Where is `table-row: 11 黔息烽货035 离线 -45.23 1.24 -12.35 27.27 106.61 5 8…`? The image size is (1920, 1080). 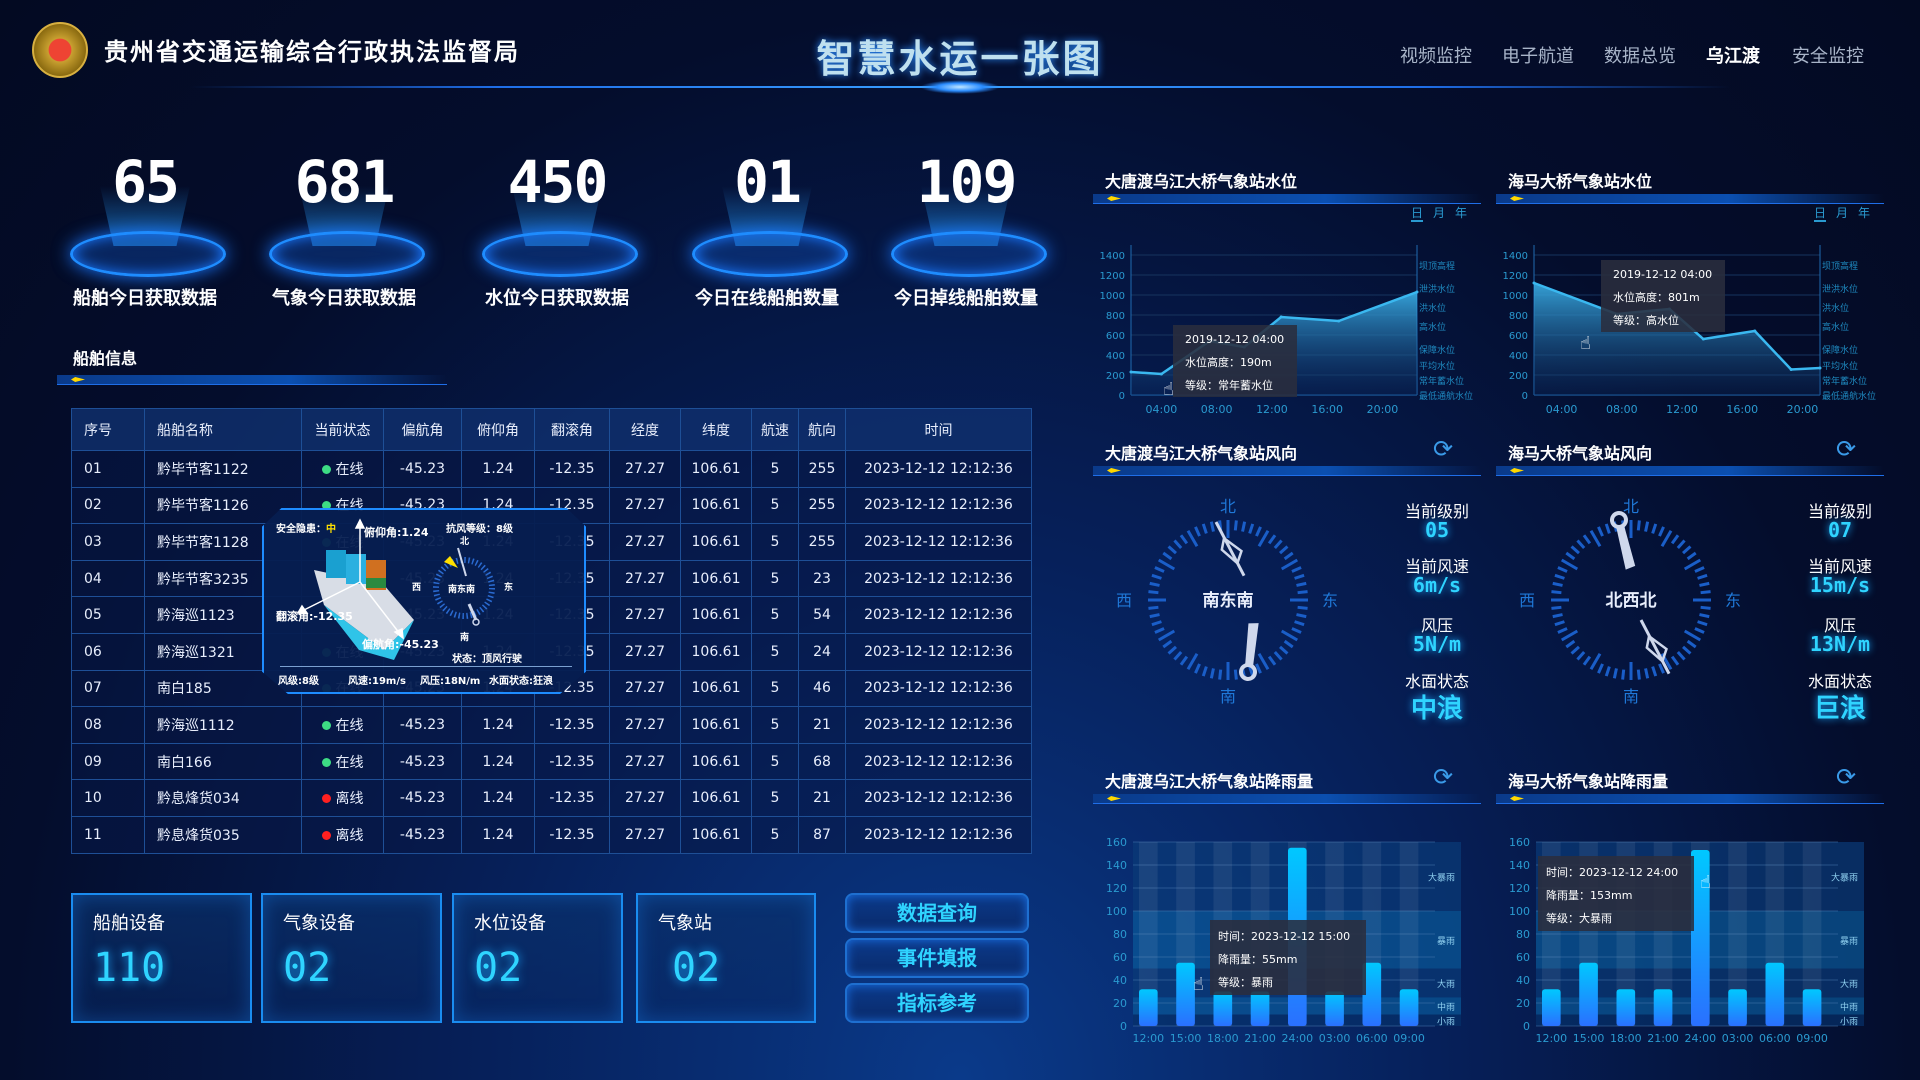 table-row: 11 黔息烽货035 离线 -45.23 1.24 -12.35 27.27 106.61 5 8… is located at coordinates (551, 834).